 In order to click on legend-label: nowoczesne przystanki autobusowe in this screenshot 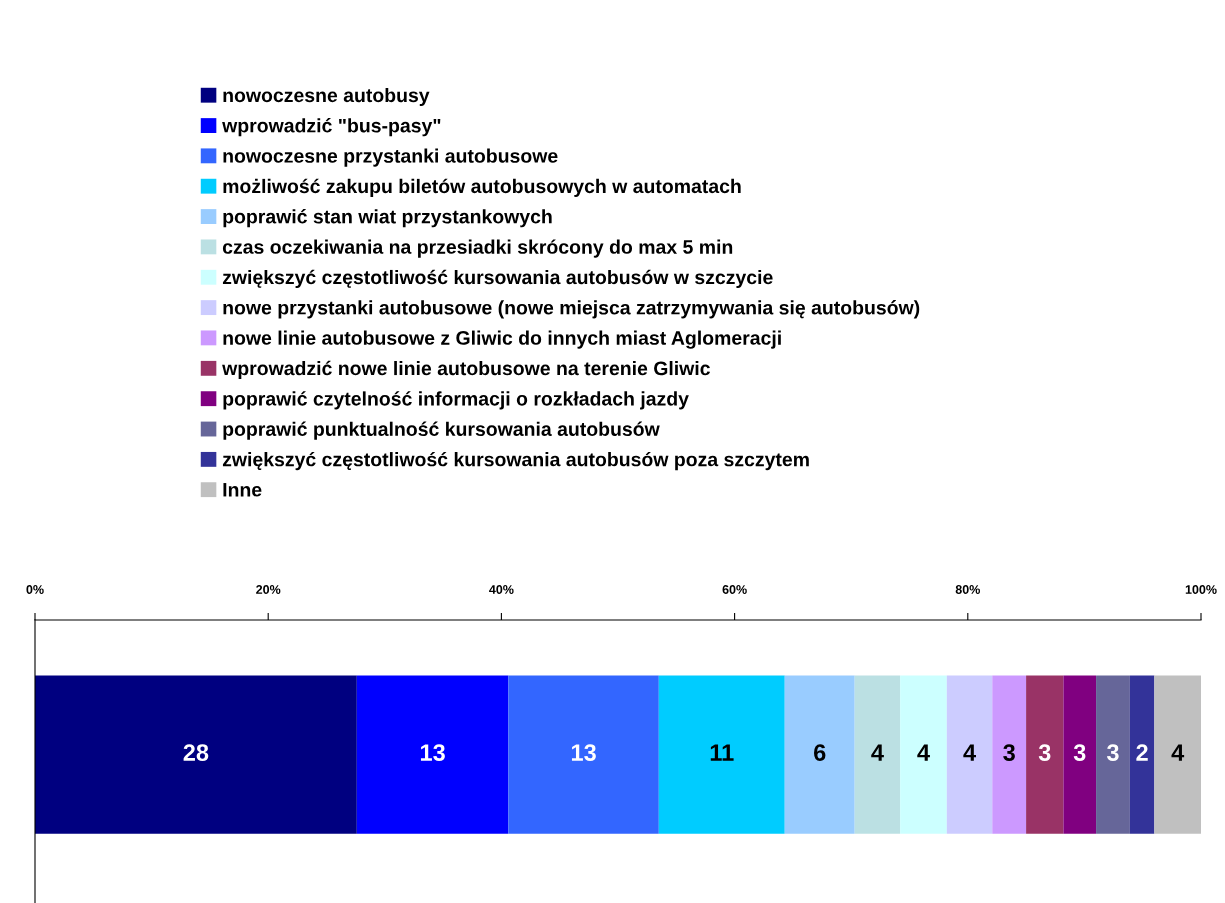, I will do `click(390, 157)`.